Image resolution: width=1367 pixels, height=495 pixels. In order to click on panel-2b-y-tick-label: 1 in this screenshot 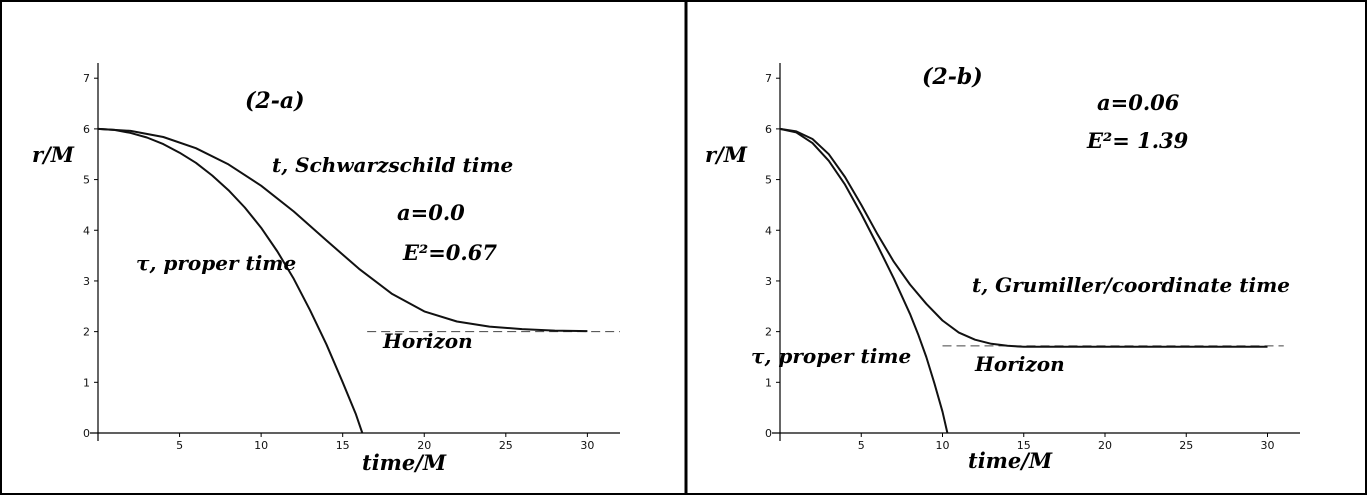, I will do `click(768, 382)`.